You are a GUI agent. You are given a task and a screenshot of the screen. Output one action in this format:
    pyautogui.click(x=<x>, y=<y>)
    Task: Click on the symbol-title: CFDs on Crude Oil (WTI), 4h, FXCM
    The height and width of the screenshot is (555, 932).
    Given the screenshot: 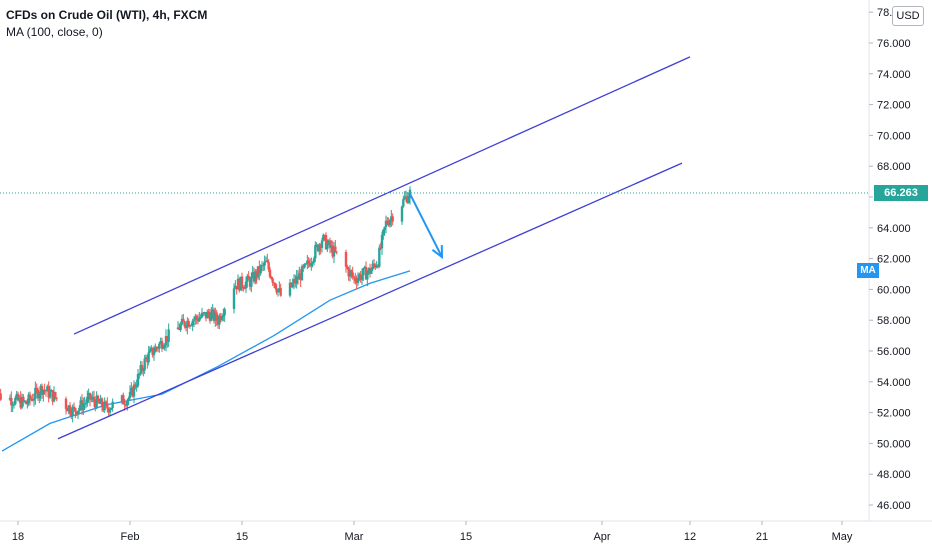 What is the action you would take?
    pyautogui.click(x=107, y=15)
    